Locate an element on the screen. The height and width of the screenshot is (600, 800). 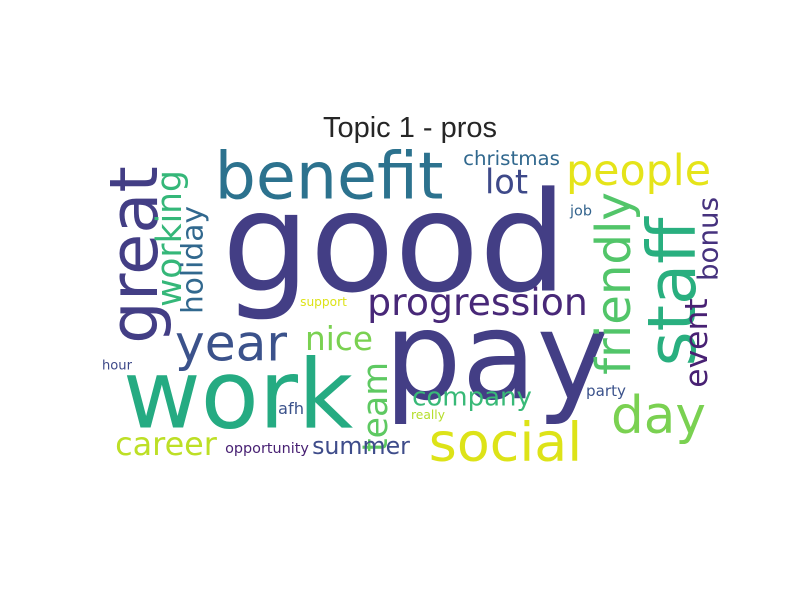
word-day: day is located at coordinates (658, 416).